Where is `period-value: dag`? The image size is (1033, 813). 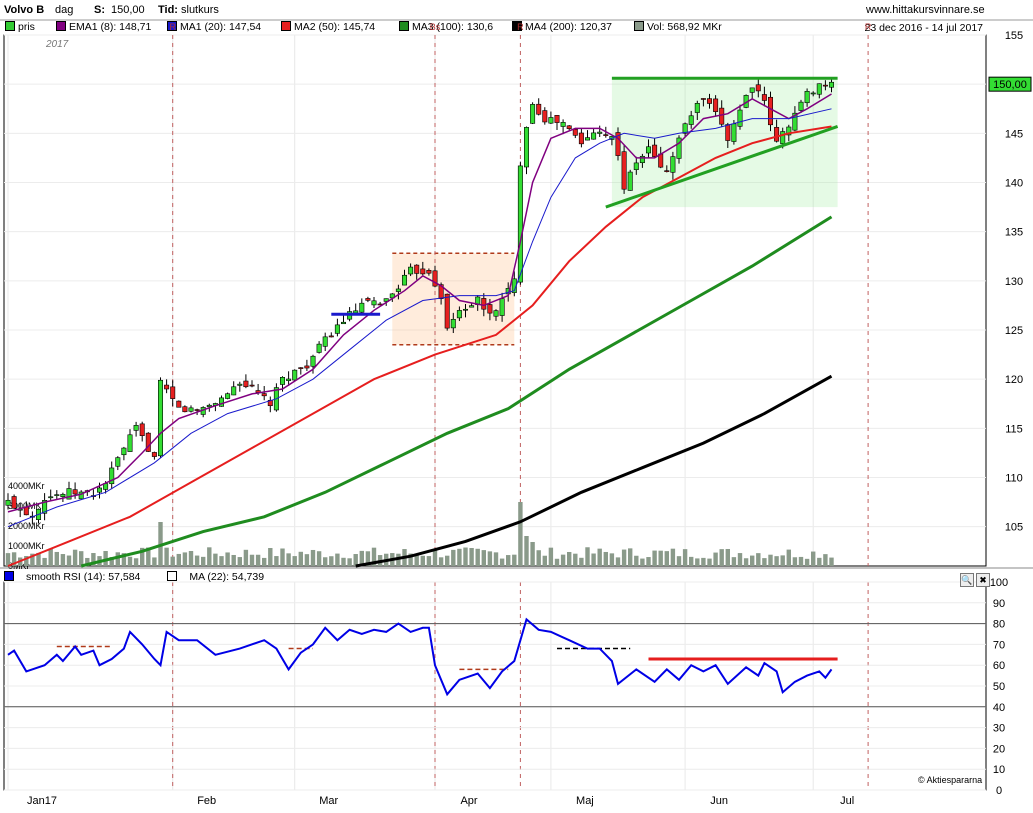
period-value: dag is located at coordinates (64, 10).